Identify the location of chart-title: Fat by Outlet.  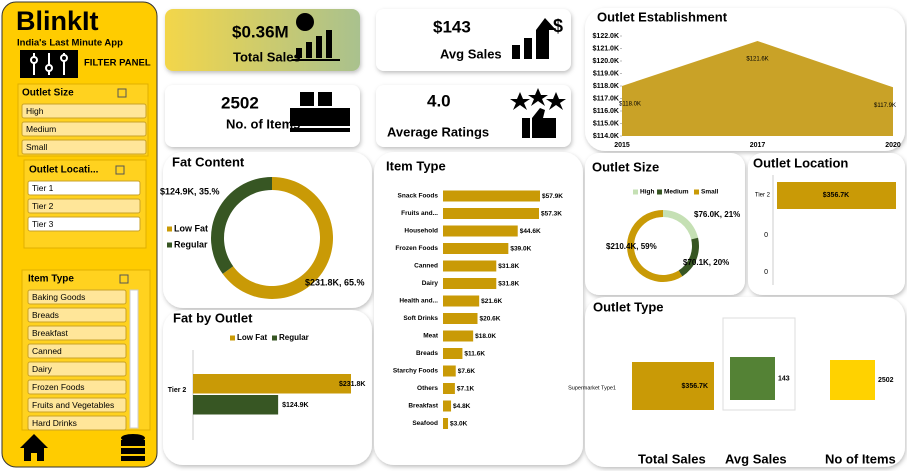
(213, 317).